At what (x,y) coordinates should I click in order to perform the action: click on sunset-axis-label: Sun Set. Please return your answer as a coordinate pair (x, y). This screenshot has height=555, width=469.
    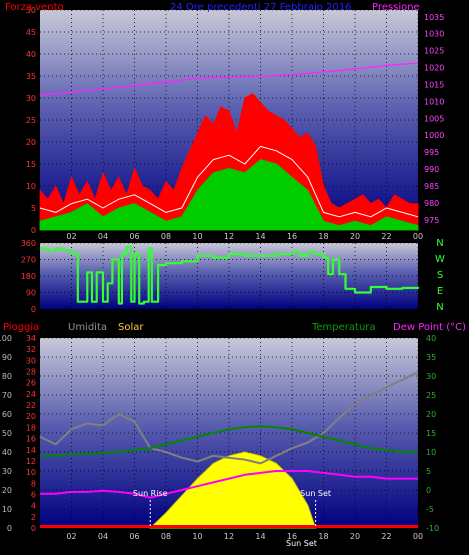
    Looking at the image, I should click on (301, 543).